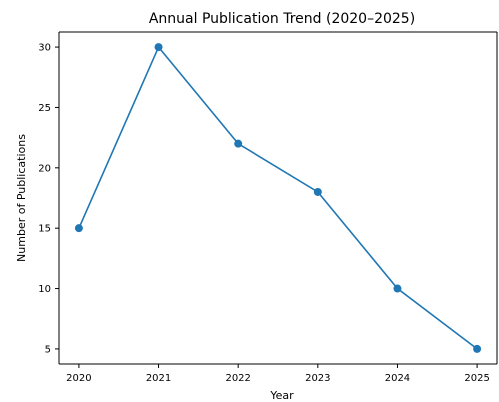  Describe the element at coordinates (44, 108) in the screenshot. I see `y-tick-label: 25` at that location.